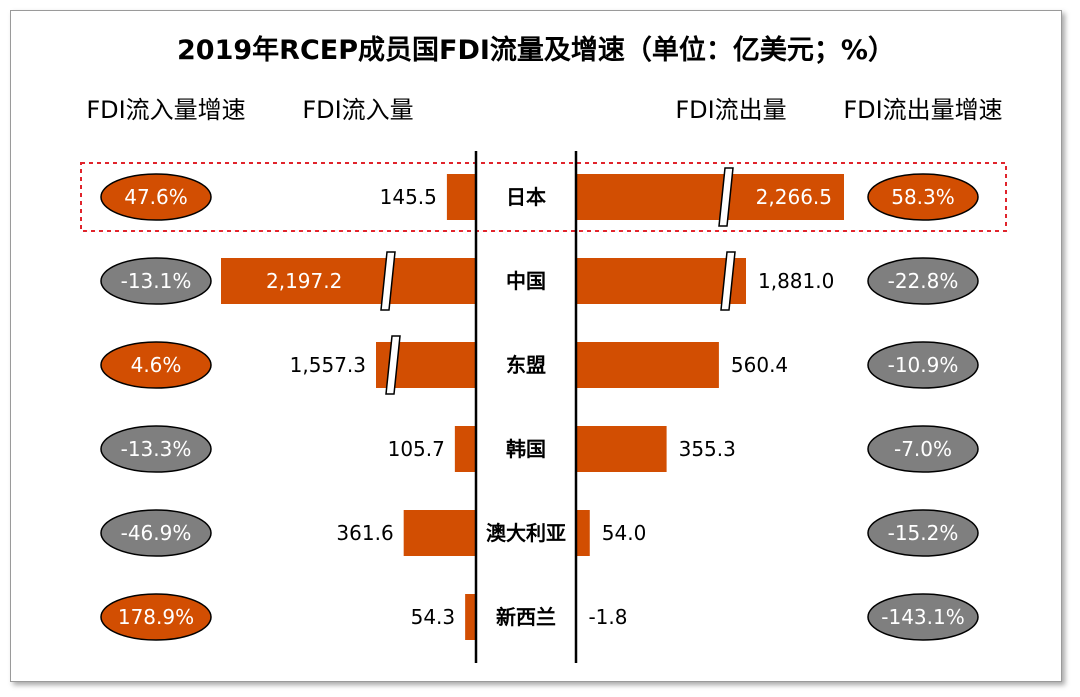  Describe the element at coordinates (328, 365) in the screenshot. I see `inflow-value-label: 1,557.3` at that location.